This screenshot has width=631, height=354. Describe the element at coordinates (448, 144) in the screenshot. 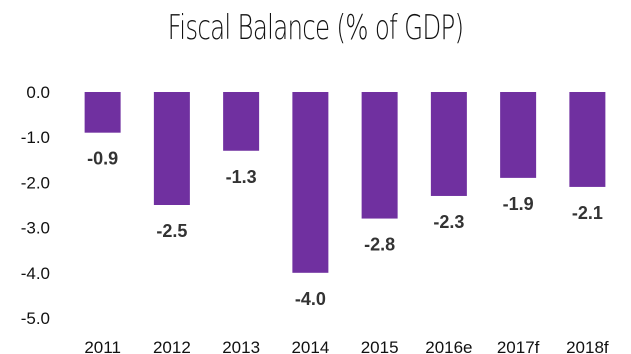

I see `bar-2016e` at that location.